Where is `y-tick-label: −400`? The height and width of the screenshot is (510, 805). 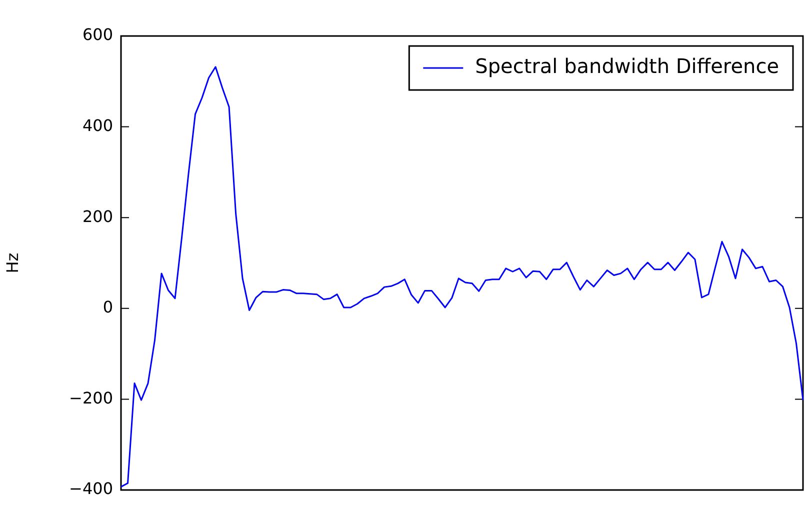 y-tick-label: −400 is located at coordinates (91, 488).